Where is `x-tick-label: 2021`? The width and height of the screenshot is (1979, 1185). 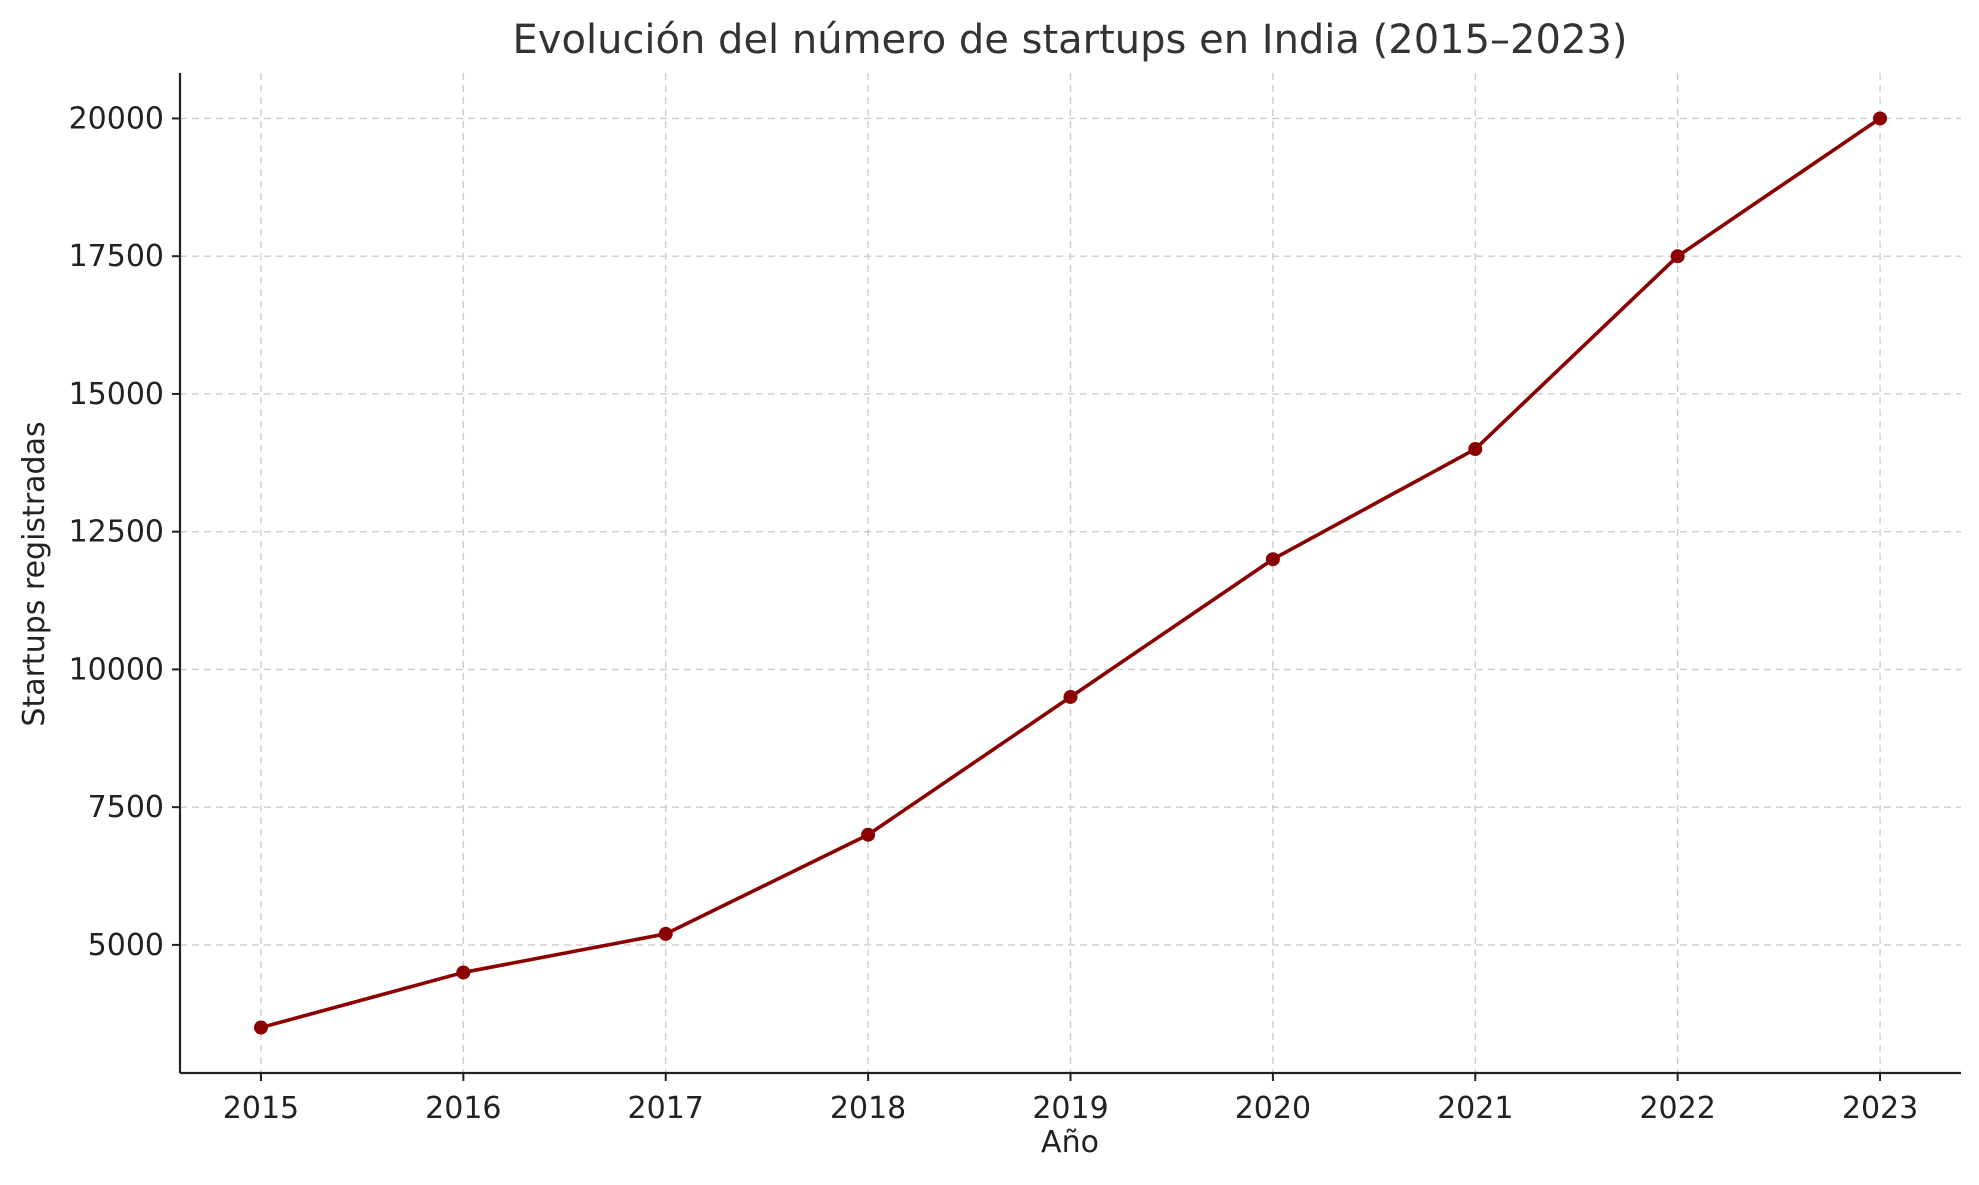
x-tick-label: 2021 is located at coordinates (1475, 1108).